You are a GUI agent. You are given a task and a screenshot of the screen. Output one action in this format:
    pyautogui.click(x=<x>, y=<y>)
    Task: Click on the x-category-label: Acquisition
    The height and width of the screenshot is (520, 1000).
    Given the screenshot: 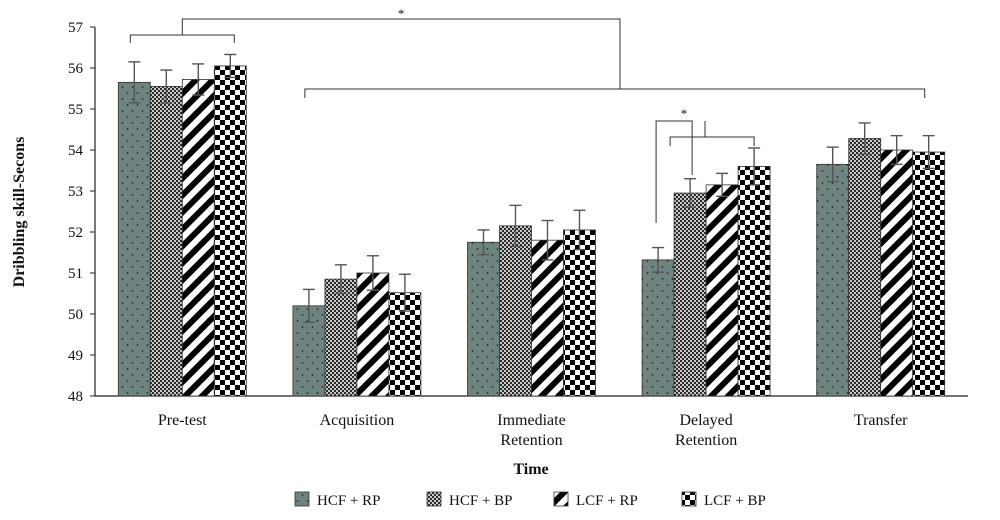 What is the action you would take?
    pyautogui.click(x=357, y=420)
    